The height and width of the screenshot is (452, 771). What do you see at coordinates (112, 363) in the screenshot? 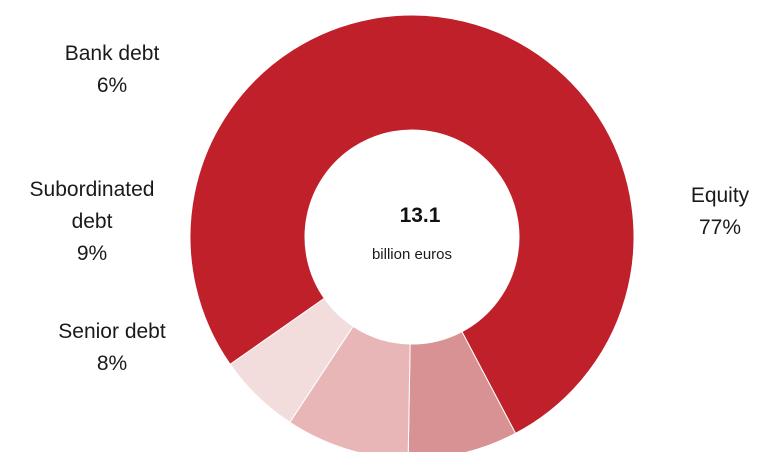
I see `label-line: 8%` at bounding box center [112, 363].